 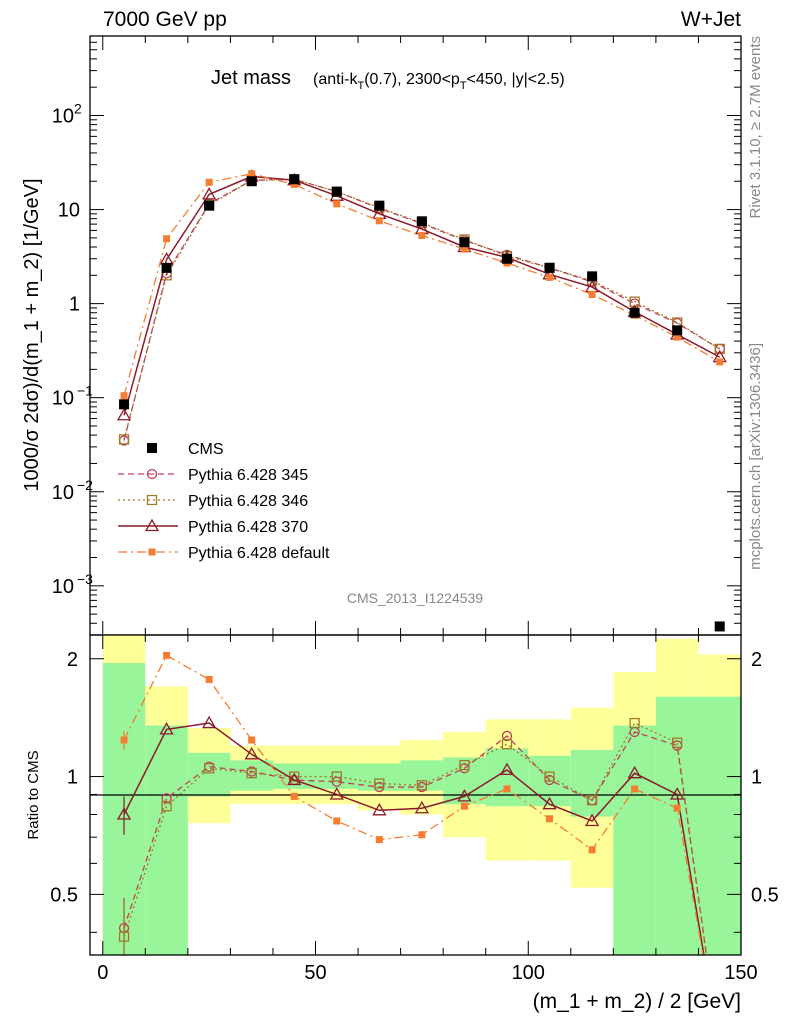 I want to click on legend-label: Pythia 6.428 370, so click(x=248, y=527).